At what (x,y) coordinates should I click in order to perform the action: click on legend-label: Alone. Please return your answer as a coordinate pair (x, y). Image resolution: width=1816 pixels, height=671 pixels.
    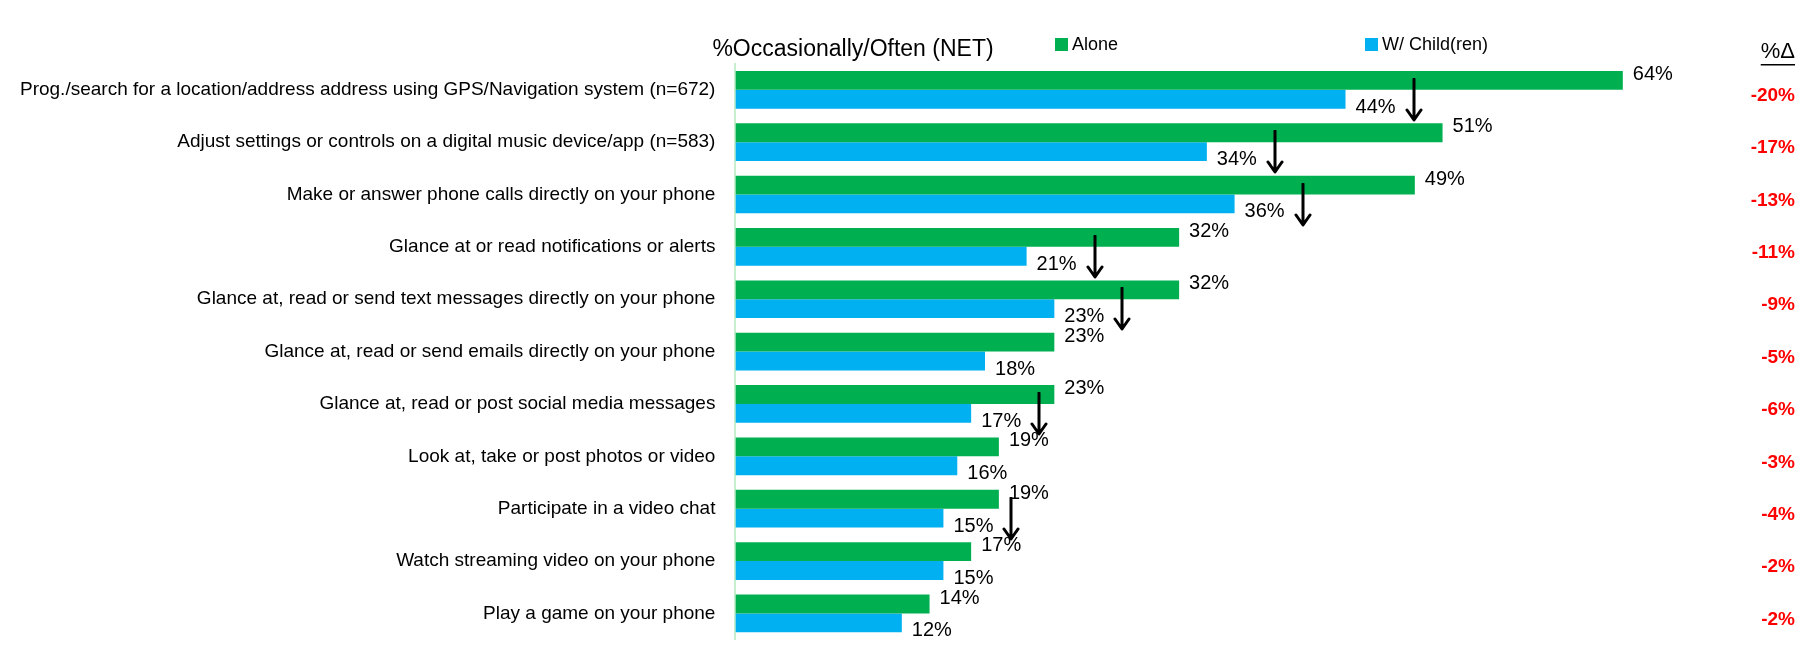
    Looking at the image, I should click on (1095, 43).